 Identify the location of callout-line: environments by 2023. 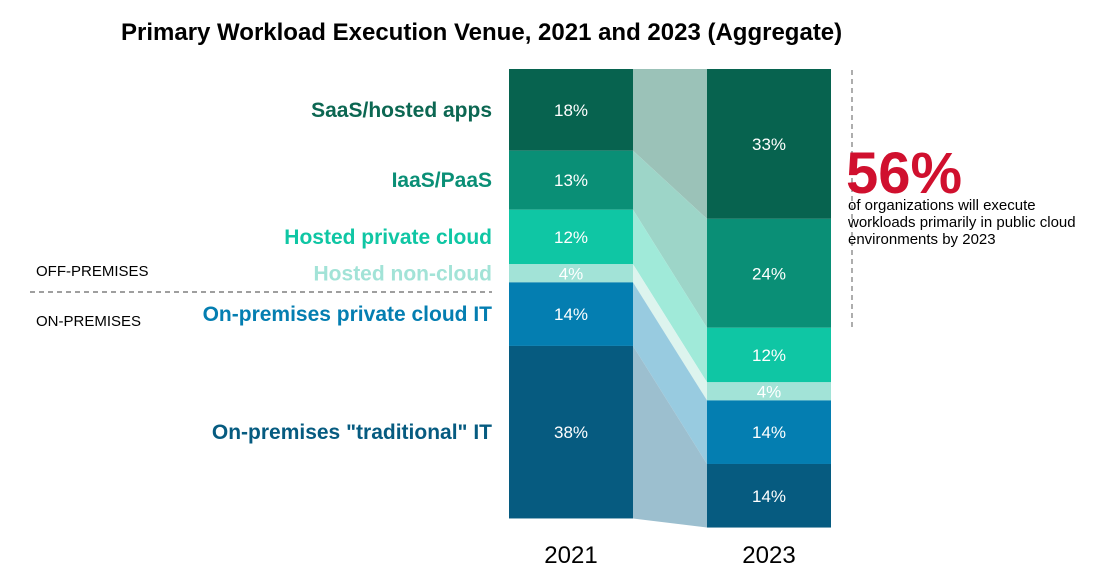
(922, 239).